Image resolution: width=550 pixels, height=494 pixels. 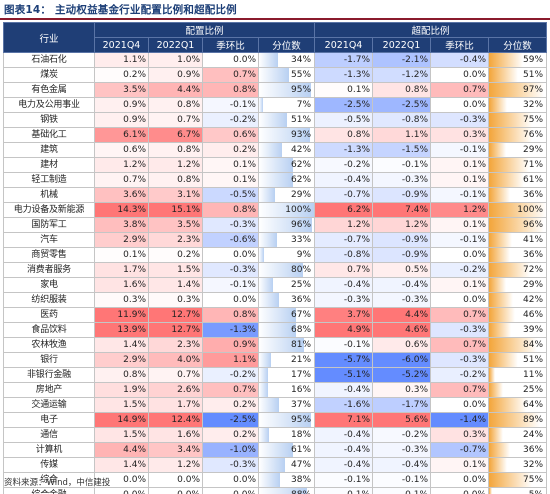 I want to click on source-note: 资料来源：Wind，中信建投, so click(x=57, y=483).